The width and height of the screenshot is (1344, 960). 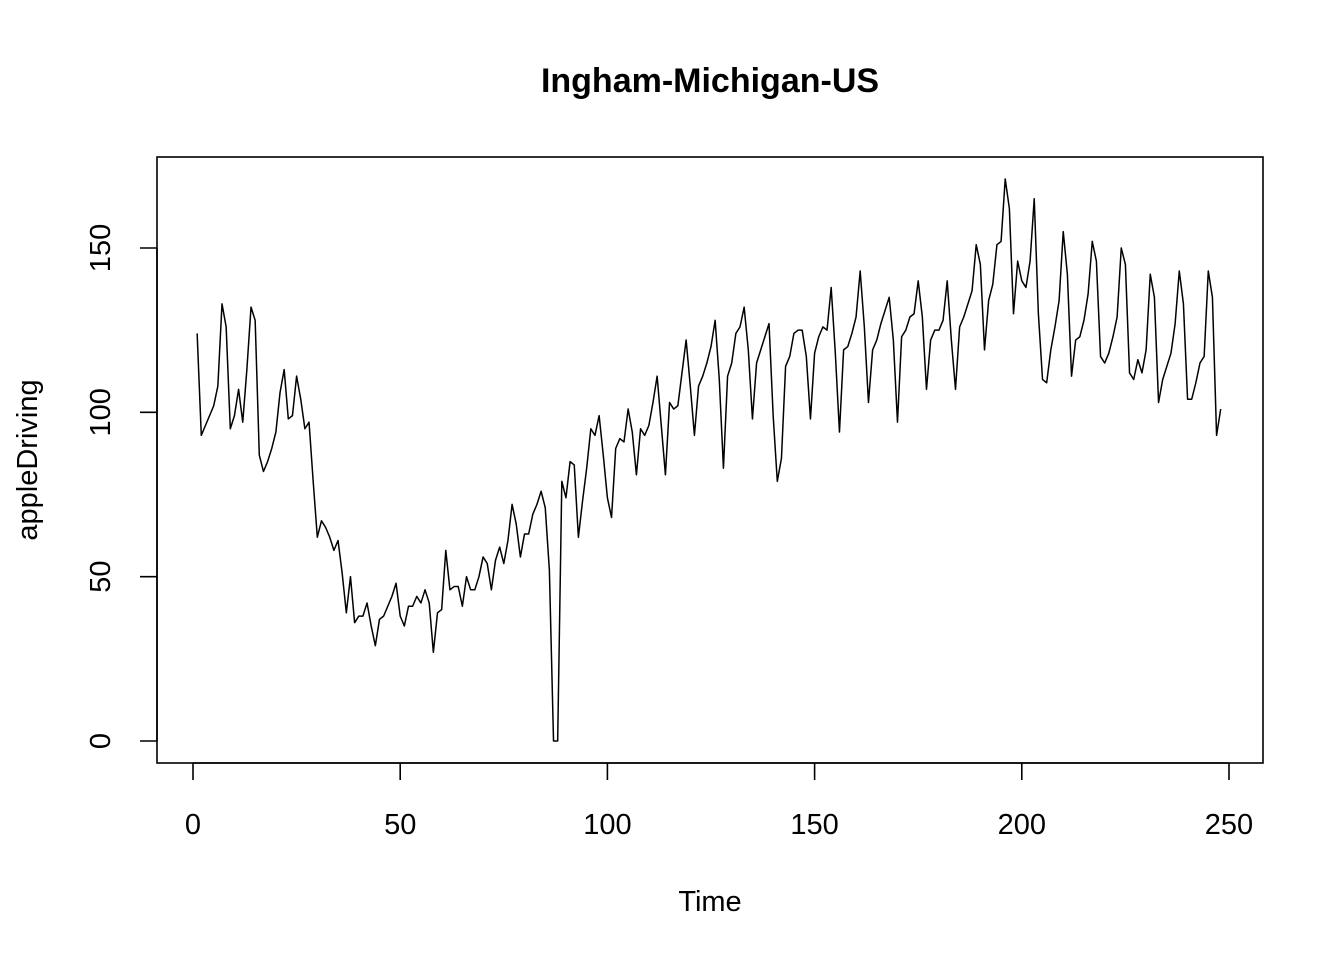 What do you see at coordinates (814, 825) in the screenshot?
I see `x-tick-label: 150` at bounding box center [814, 825].